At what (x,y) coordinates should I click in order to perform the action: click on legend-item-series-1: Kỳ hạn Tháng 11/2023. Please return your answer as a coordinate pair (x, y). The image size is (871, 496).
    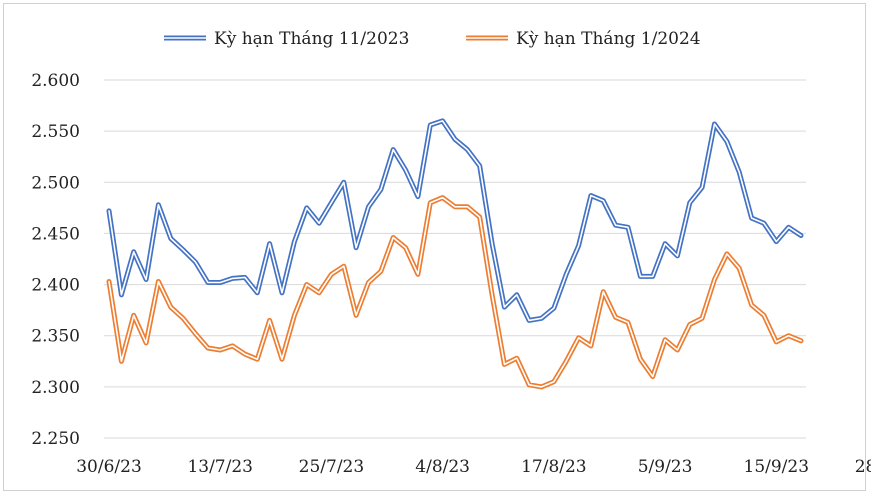
    Looking at the image, I should click on (286, 39).